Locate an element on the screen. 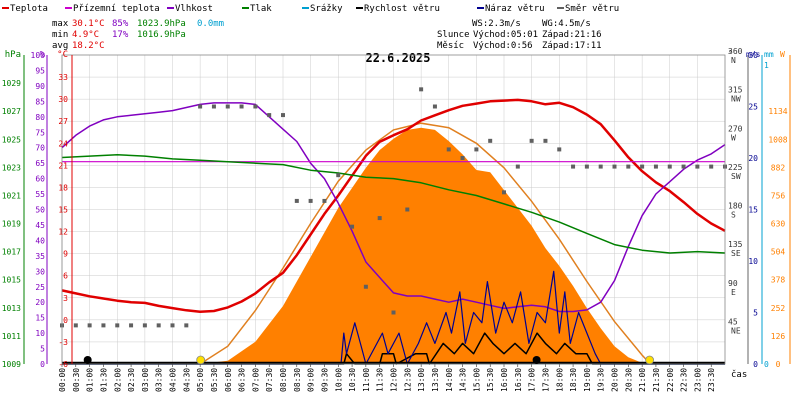 The width and height of the screenshot is (800, 400). humidity-tick-label: 95 is located at coordinates (40, 70).